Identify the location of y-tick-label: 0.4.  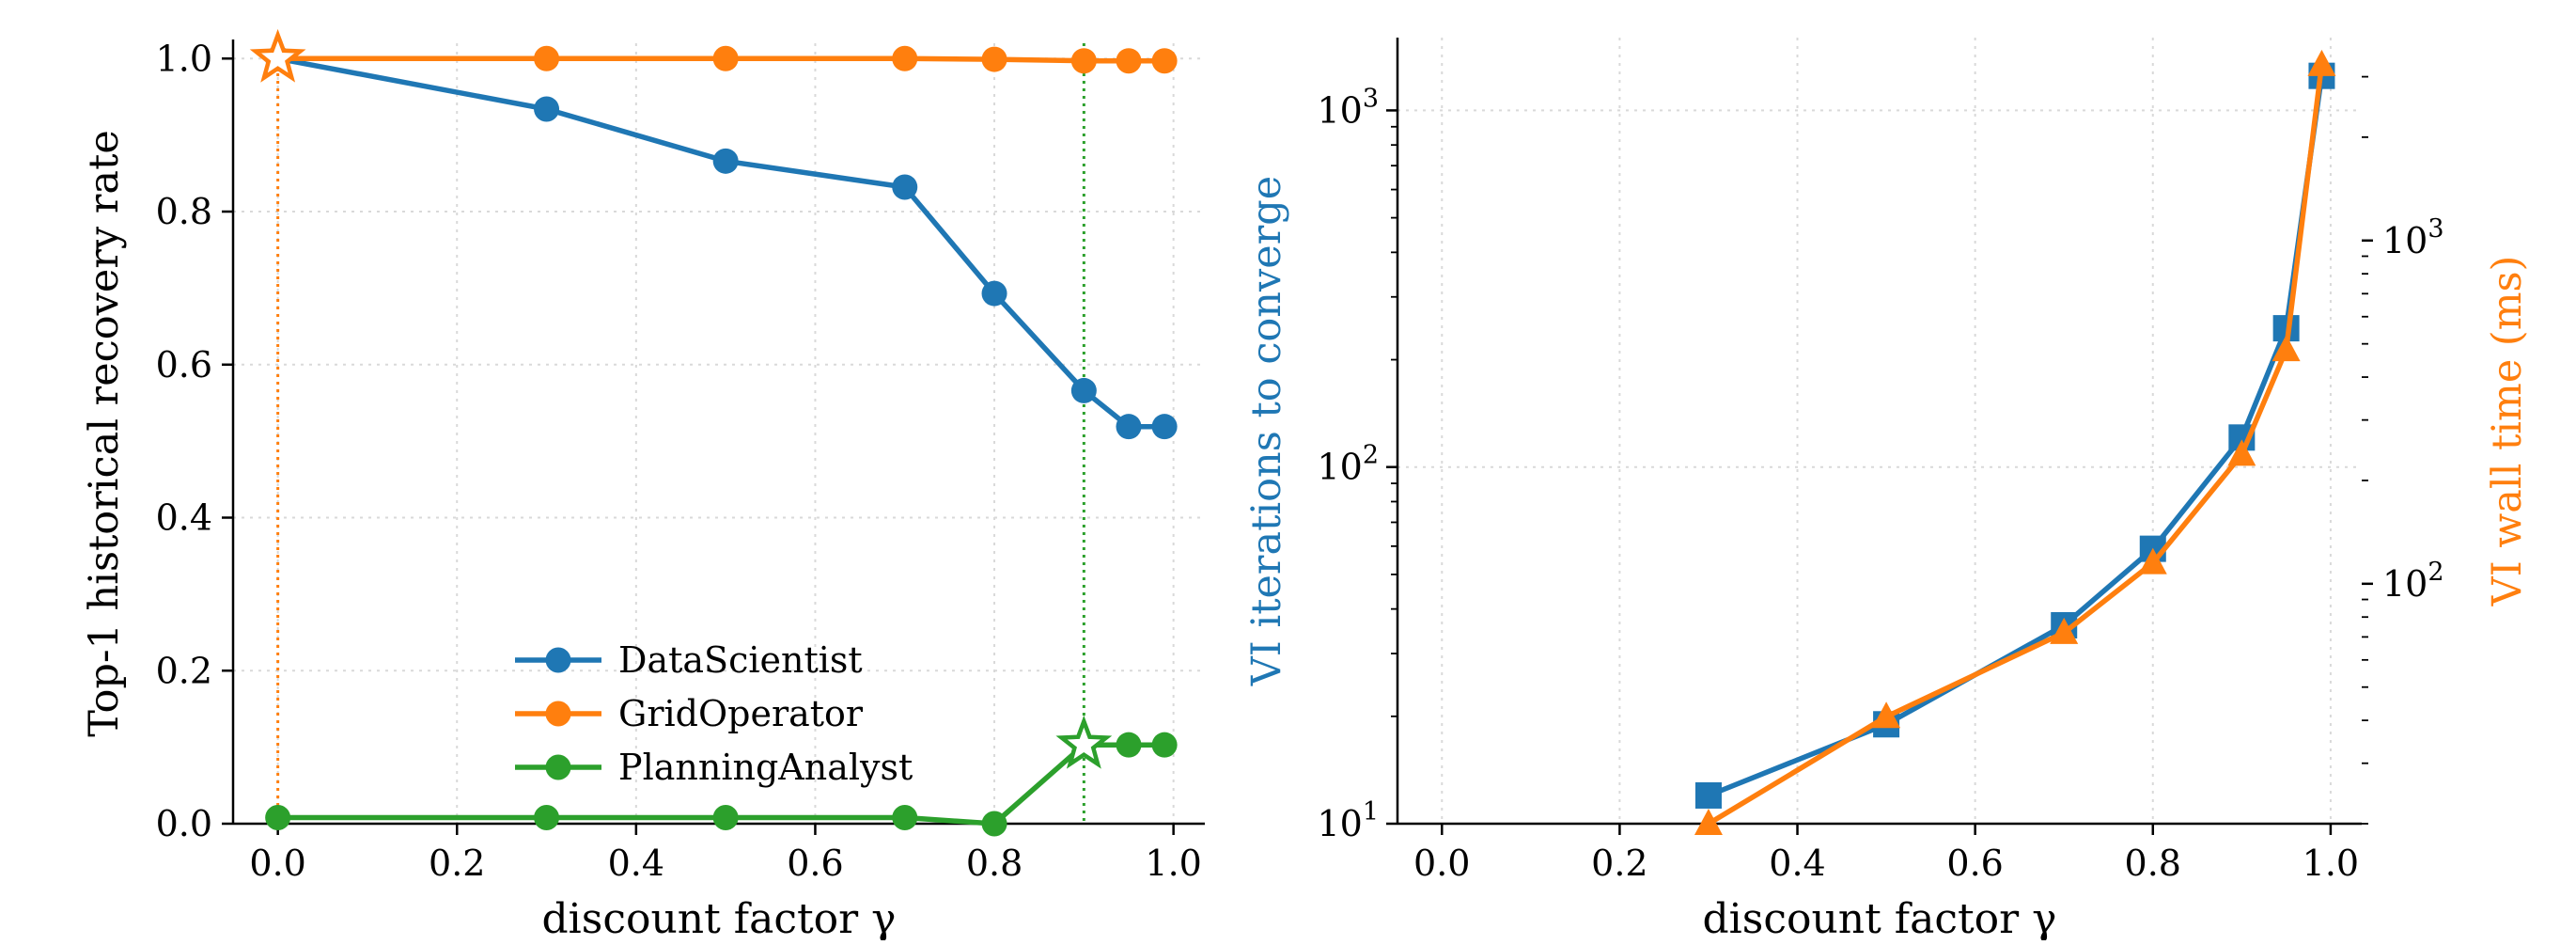
(184, 518).